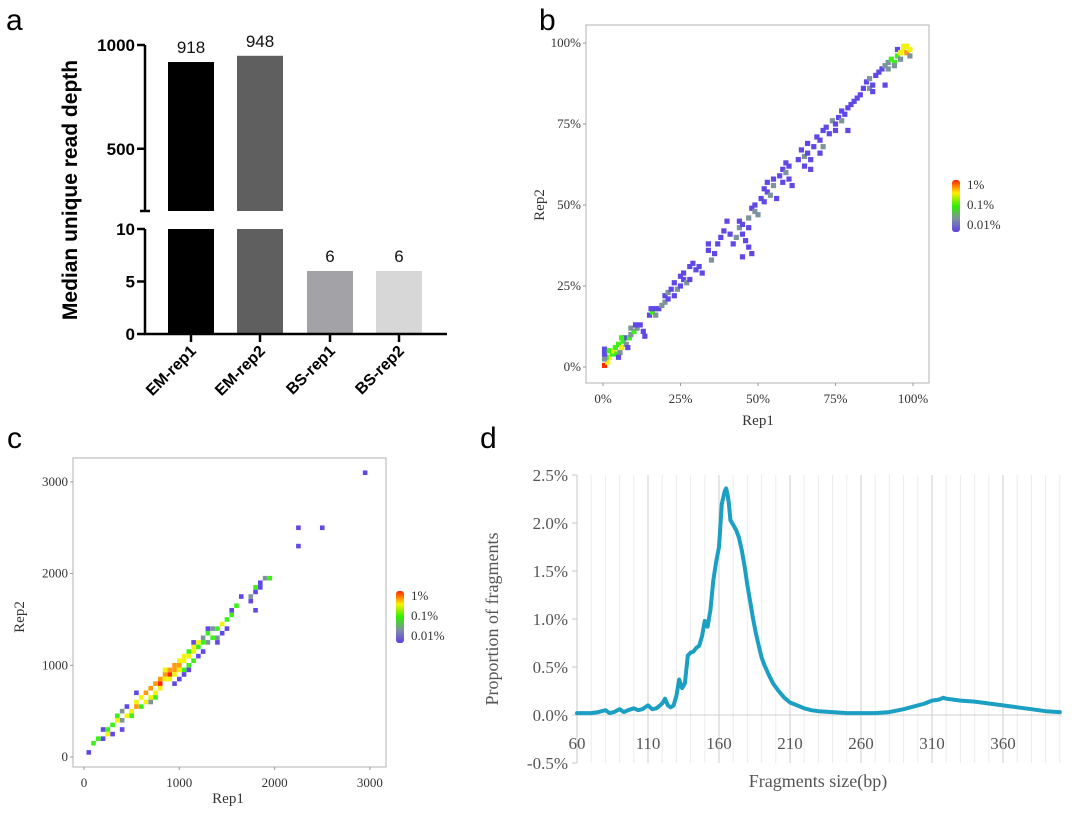 This screenshot has width=1080, height=819. I want to click on x-tick-label: 25%, so click(681, 398).